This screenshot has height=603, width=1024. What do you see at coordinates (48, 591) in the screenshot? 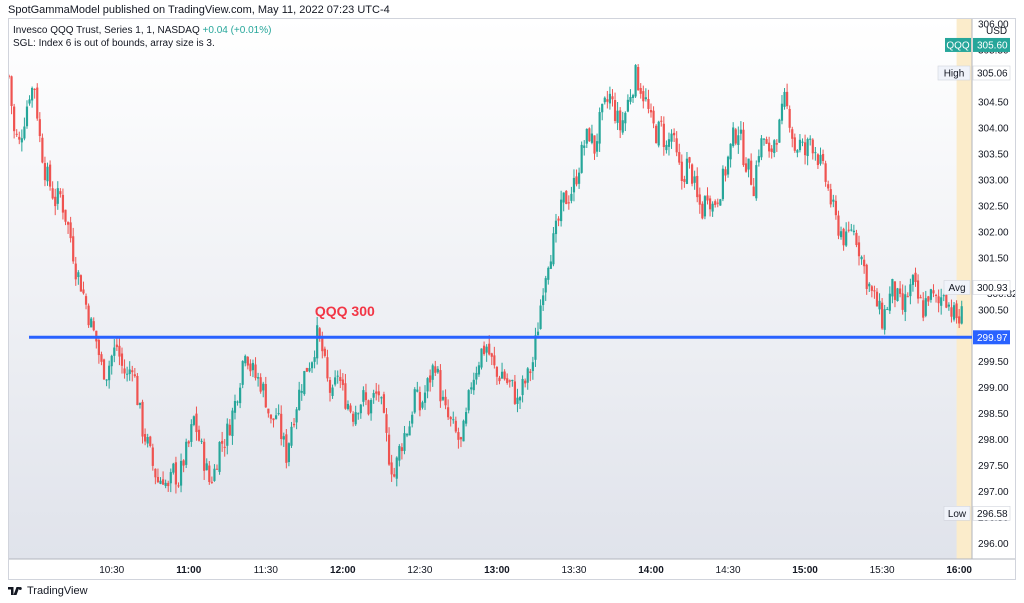
I see `footer-brand: TradingView` at bounding box center [48, 591].